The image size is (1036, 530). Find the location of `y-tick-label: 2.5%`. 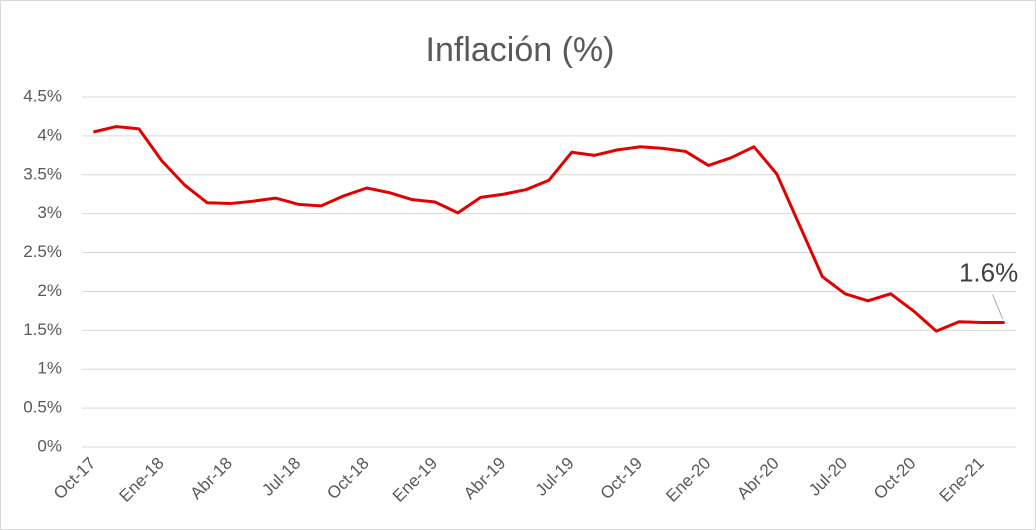

y-tick-label: 2.5% is located at coordinates (42, 251).